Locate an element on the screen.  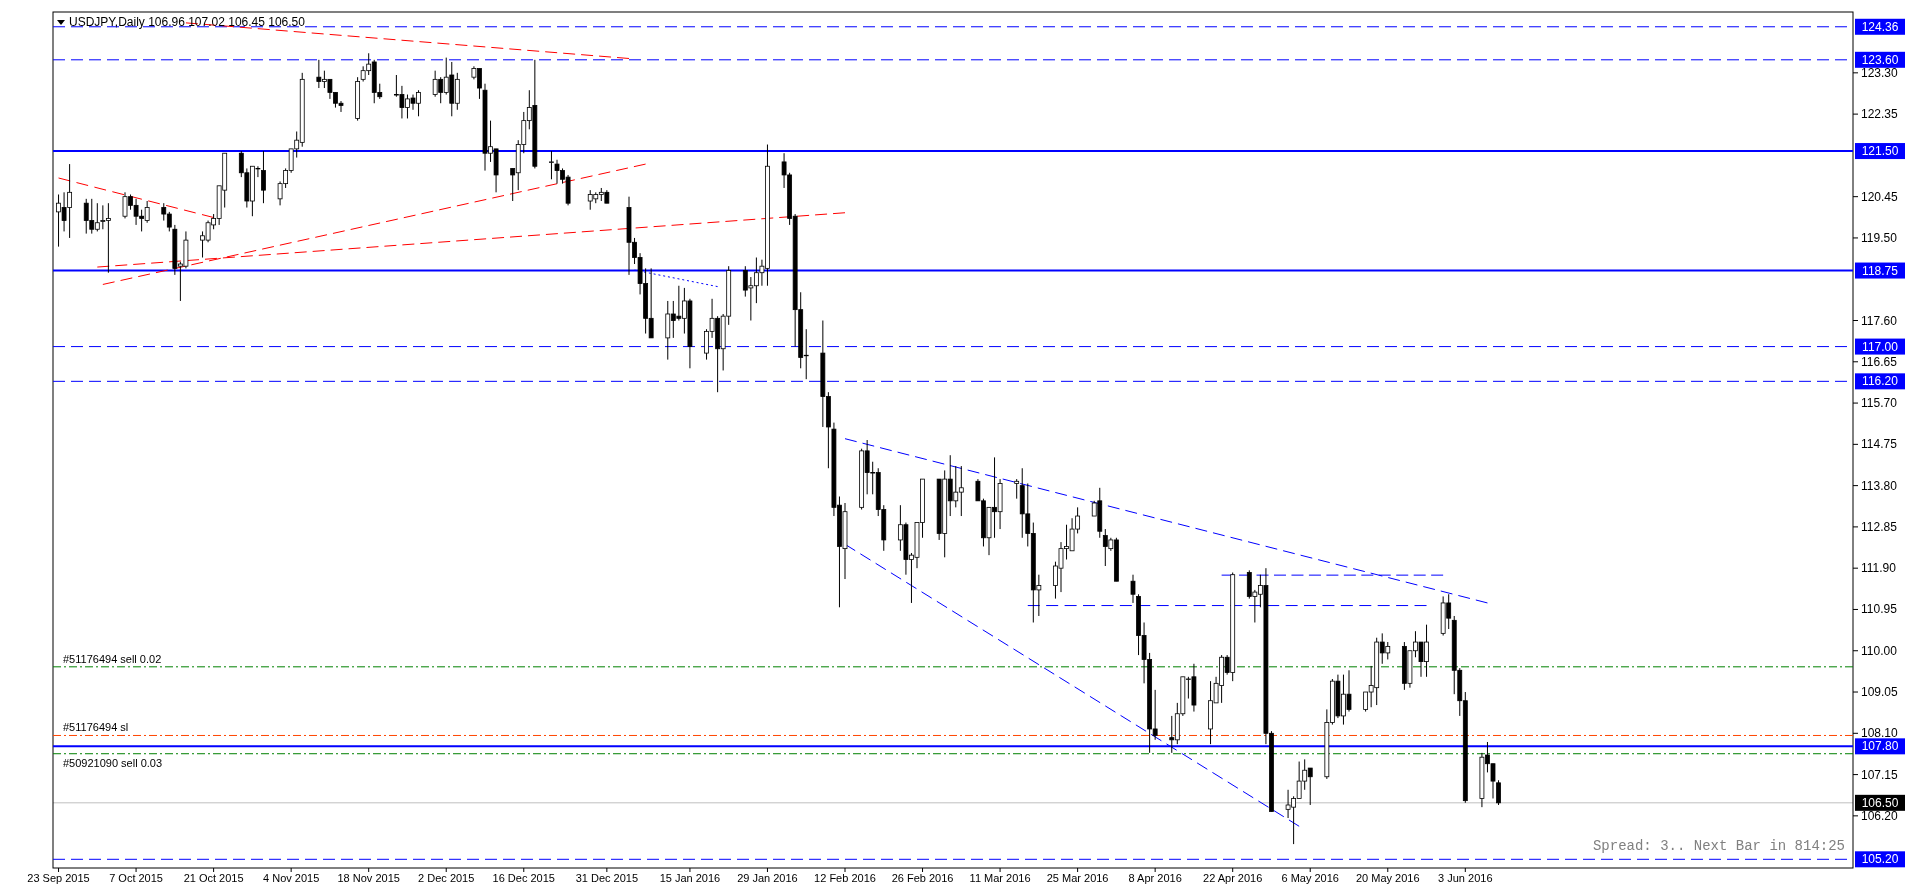
y-tick-label: 122.35 is located at coordinates (1880, 114).